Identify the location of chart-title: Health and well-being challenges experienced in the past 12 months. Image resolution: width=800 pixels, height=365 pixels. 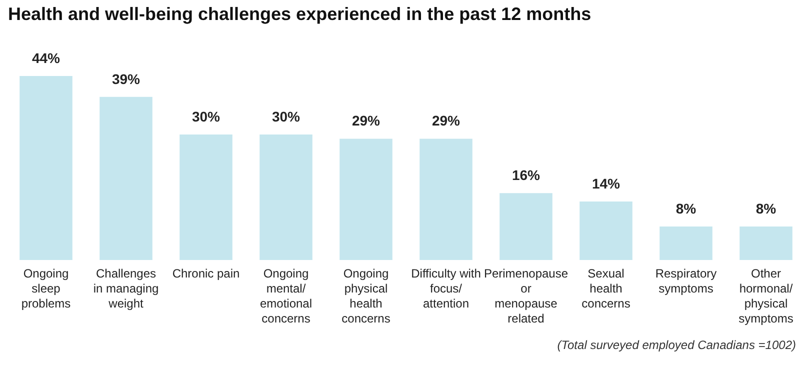
(300, 14).